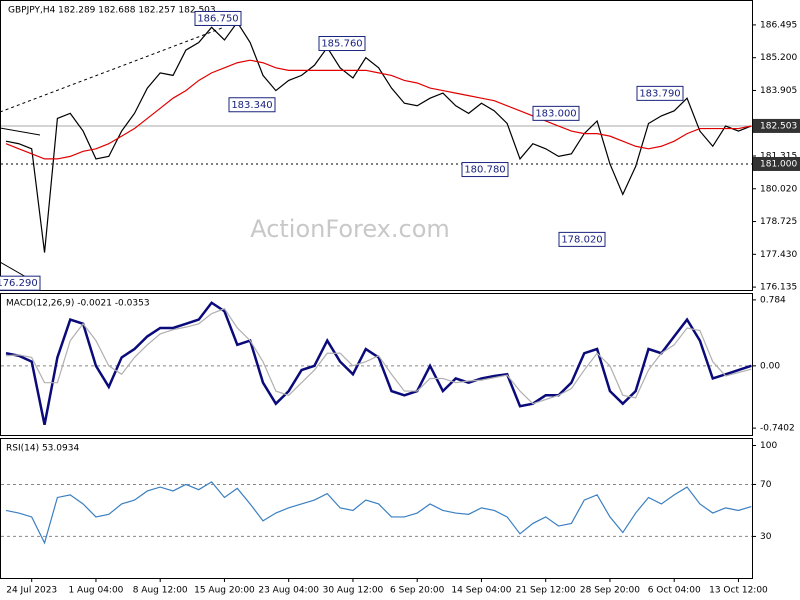 Image resolution: width=800 pixels, height=600 pixels. Describe the element at coordinates (778, 255) in the screenshot. I see `y-tick-label: 177.430` at that location.